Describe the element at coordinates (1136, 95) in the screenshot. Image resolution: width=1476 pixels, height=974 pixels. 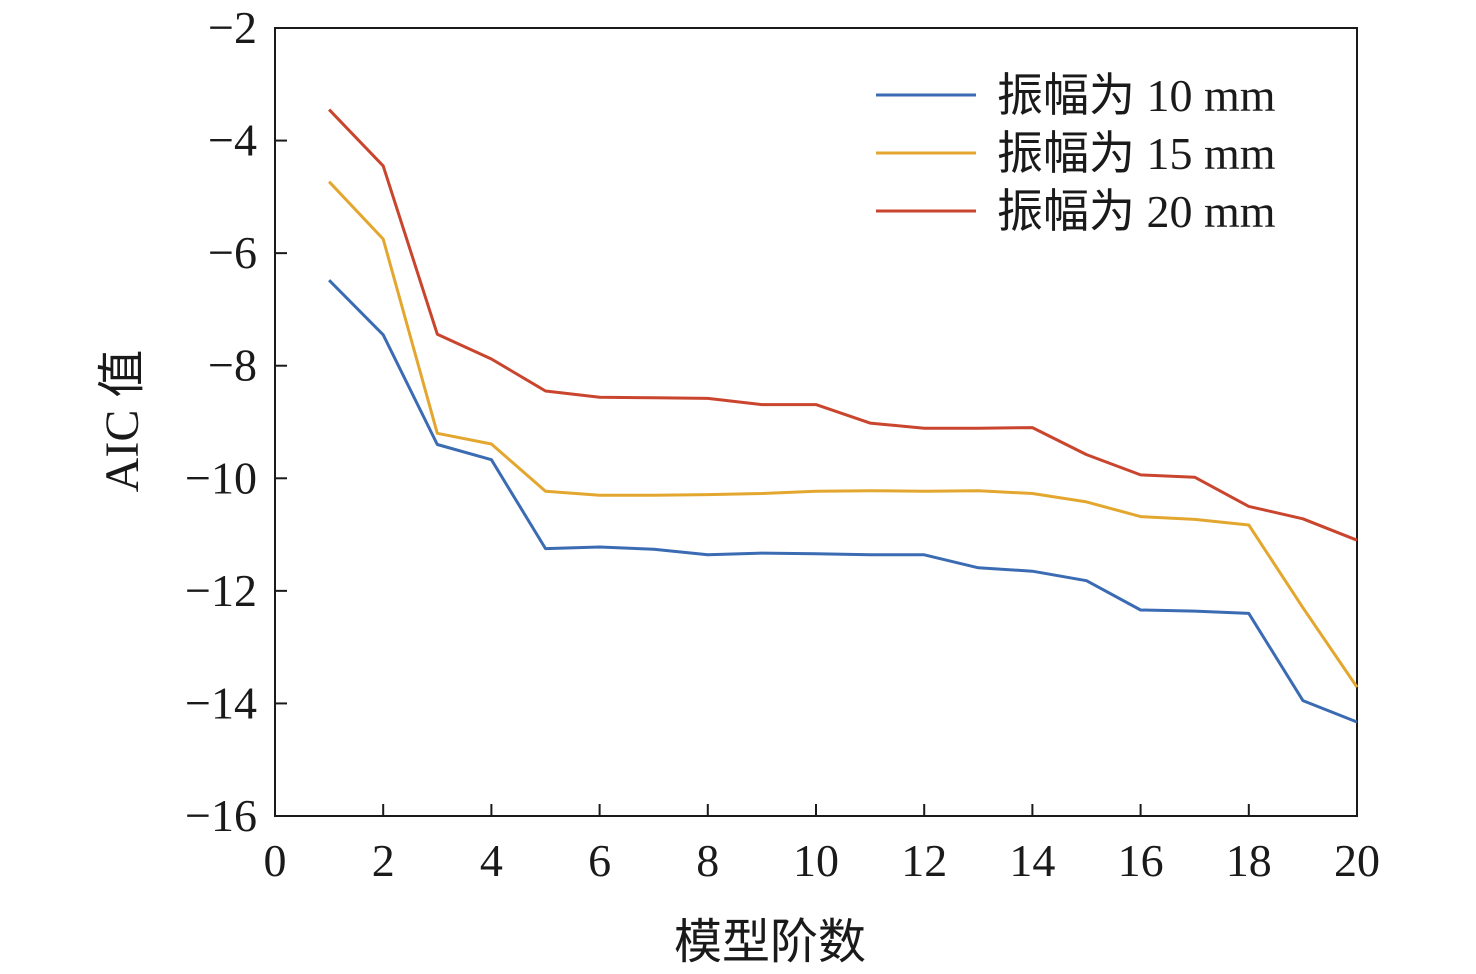
I see `legend-label: 振幅为 10 mm` at that location.